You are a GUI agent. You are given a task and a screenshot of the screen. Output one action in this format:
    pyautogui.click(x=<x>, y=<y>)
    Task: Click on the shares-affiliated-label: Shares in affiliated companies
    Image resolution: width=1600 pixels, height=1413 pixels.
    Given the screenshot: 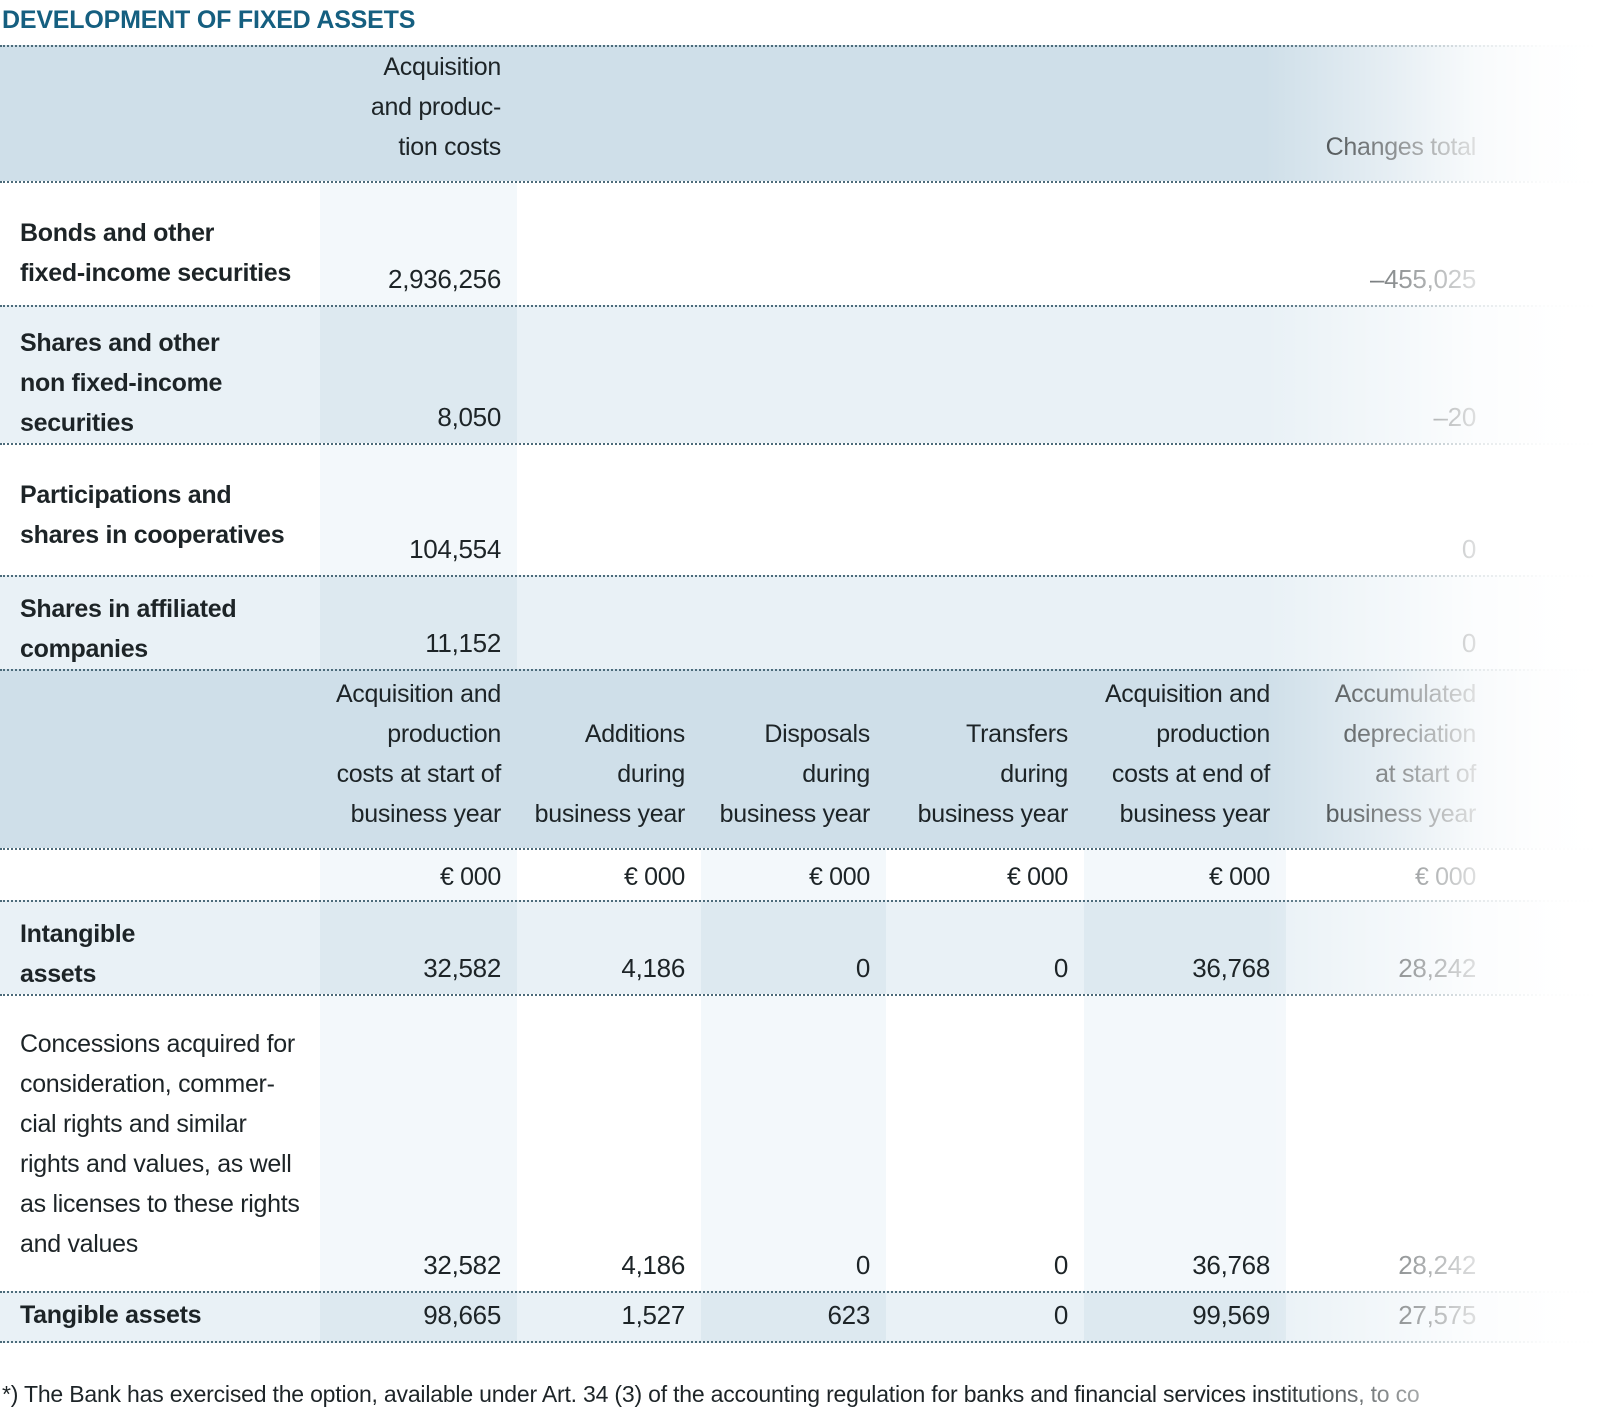 What is the action you would take?
    pyautogui.click(x=128, y=629)
    